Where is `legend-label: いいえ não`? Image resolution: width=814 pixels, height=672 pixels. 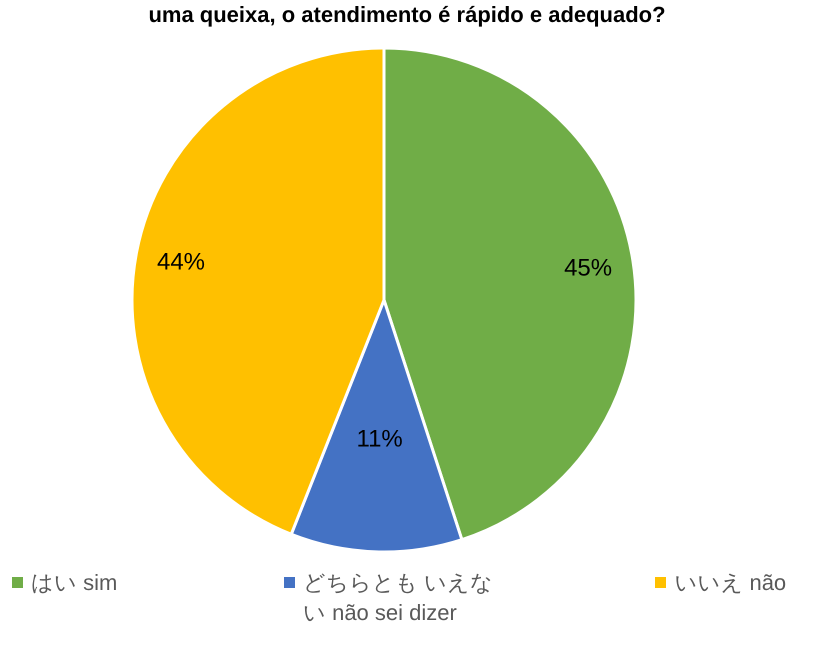 legend-label: いいえ não is located at coordinates (730, 583).